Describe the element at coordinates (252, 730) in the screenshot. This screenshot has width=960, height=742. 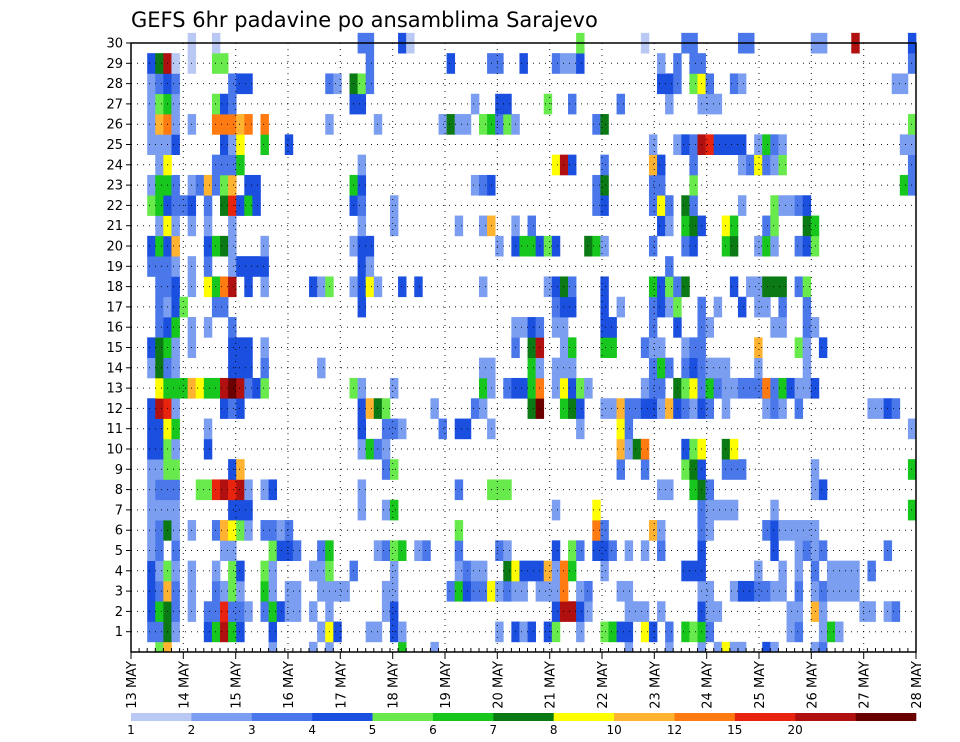
I see `colorbar-label: 3` at that location.